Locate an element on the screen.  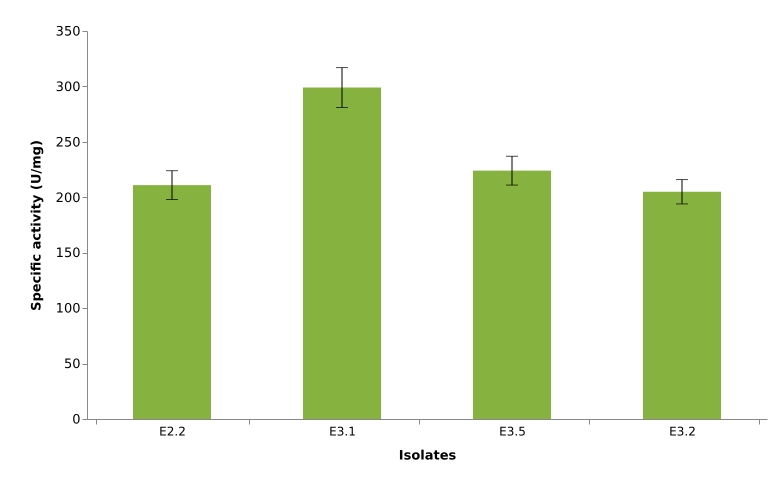
x-tick-label: E3.1 is located at coordinates (342, 431).